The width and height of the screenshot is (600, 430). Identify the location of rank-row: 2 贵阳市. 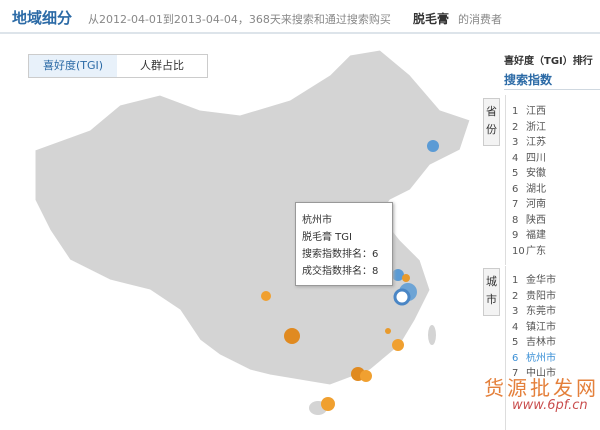
(534, 294).